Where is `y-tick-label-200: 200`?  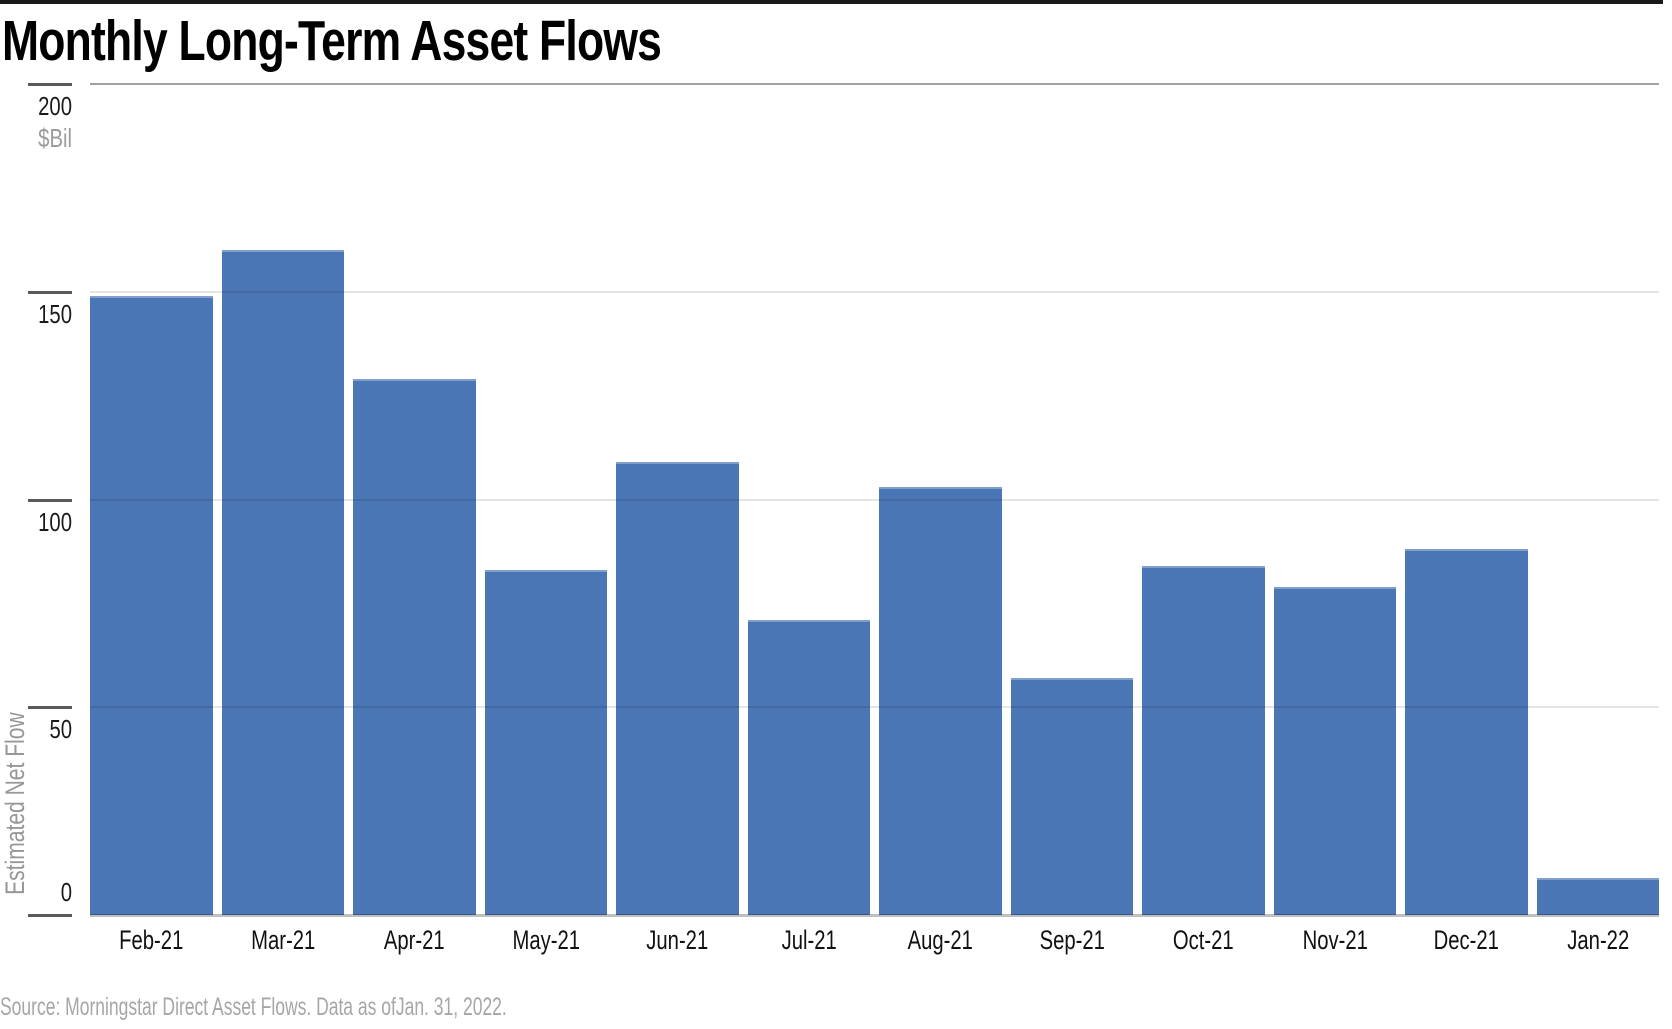 y-tick-label-200: 200 is located at coordinates (55, 106).